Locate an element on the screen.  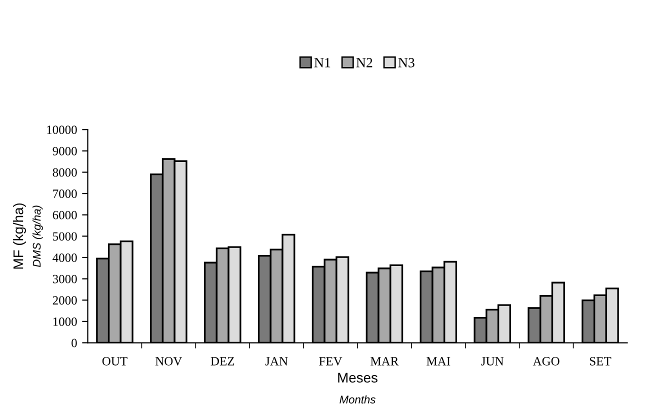
legend-label: N2 is located at coordinates (364, 63).